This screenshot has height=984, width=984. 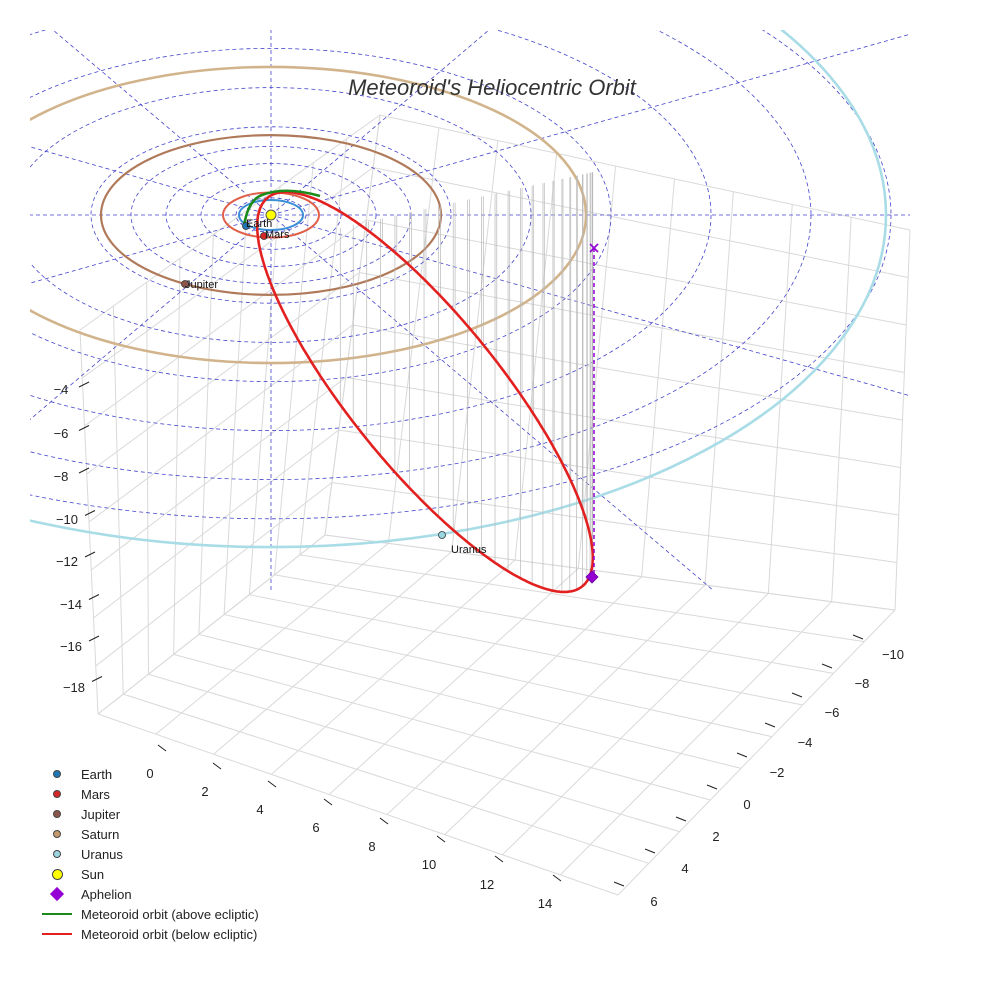 What do you see at coordinates (805, 742) in the screenshot?
I see `y-tick-label: −4` at bounding box center [805, 742].